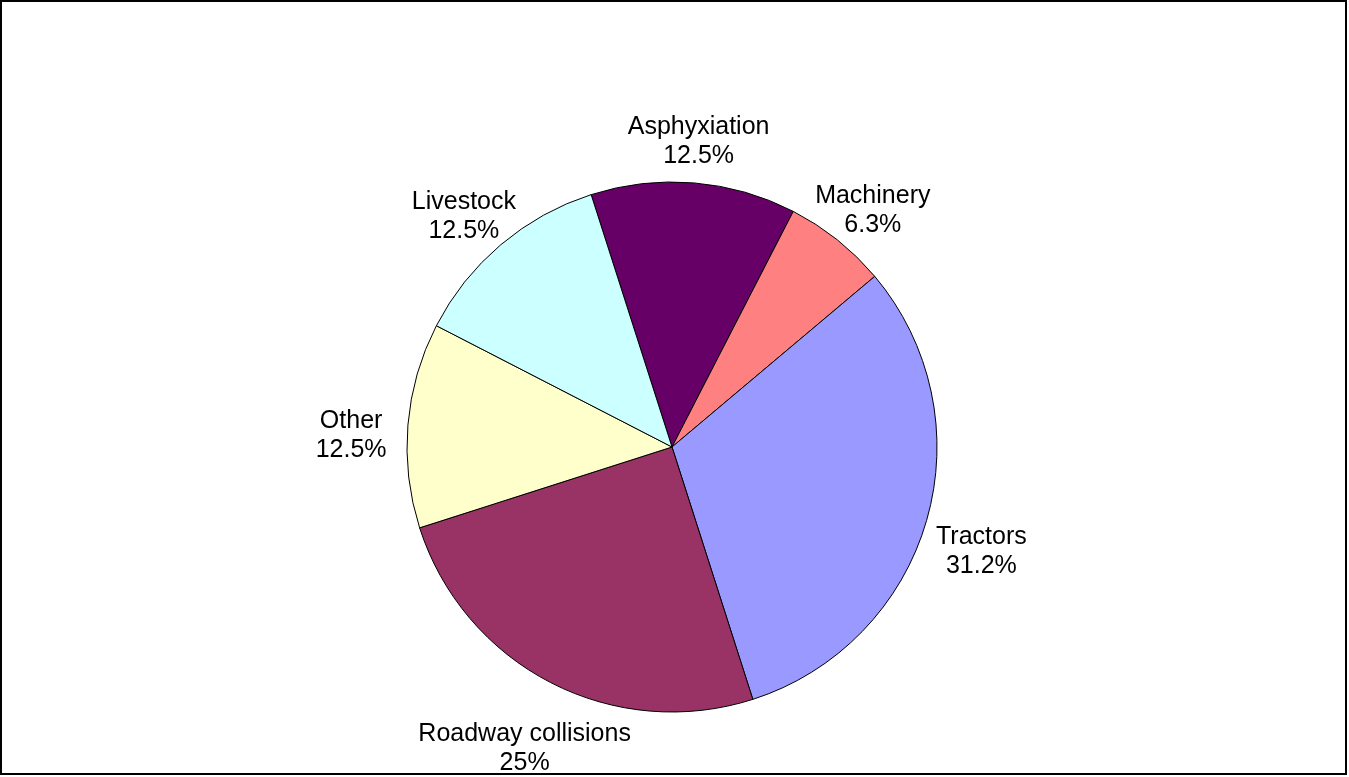 This screenshot has width=1349, height=777. I want to click on data-label: 6.3%, so click(873, 223).